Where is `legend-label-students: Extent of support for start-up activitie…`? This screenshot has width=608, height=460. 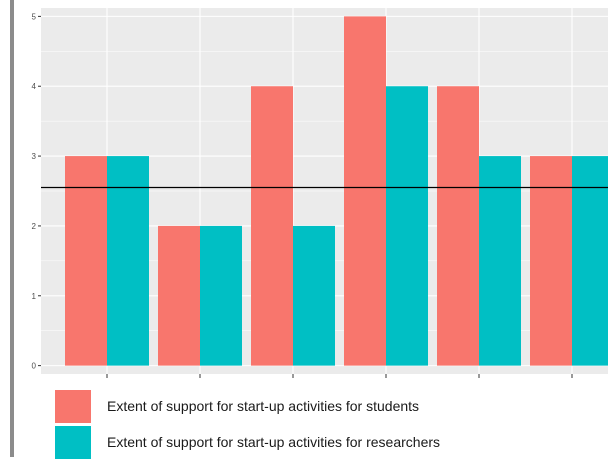 legend-label-students: Extent of support for start-up activitie… is located at coordinates (263, 406).